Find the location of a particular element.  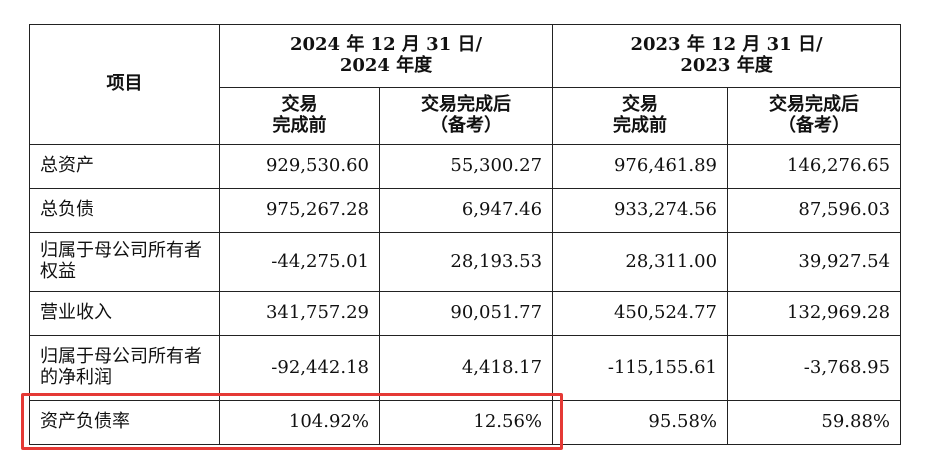

row-label: 归属于母公司所有者权益 is located at coordinates (124, 262).